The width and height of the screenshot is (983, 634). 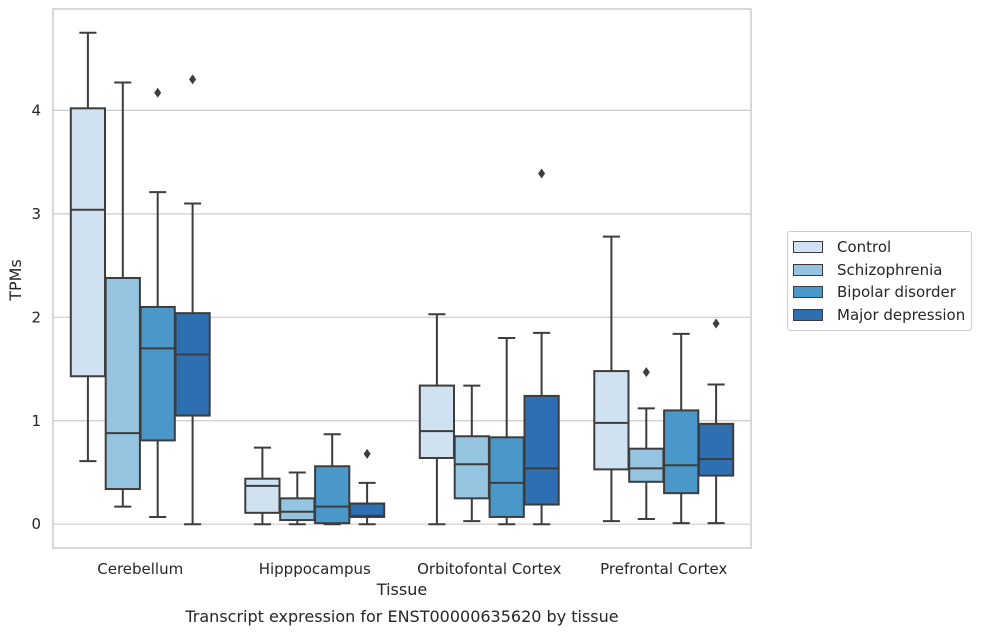 I want to click on legend-label: Bipolar disorder, so click(x=896, y=292).